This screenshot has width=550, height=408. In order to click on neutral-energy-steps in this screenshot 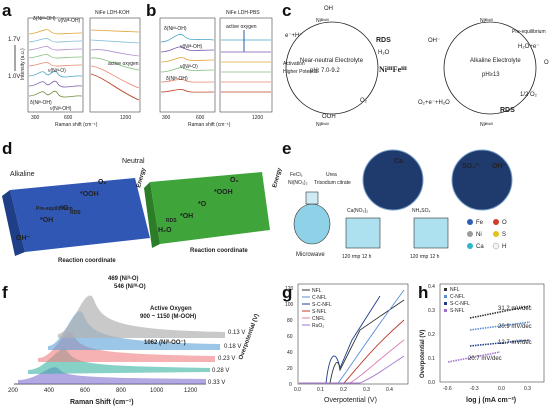, I will do `click(210, 208)`.